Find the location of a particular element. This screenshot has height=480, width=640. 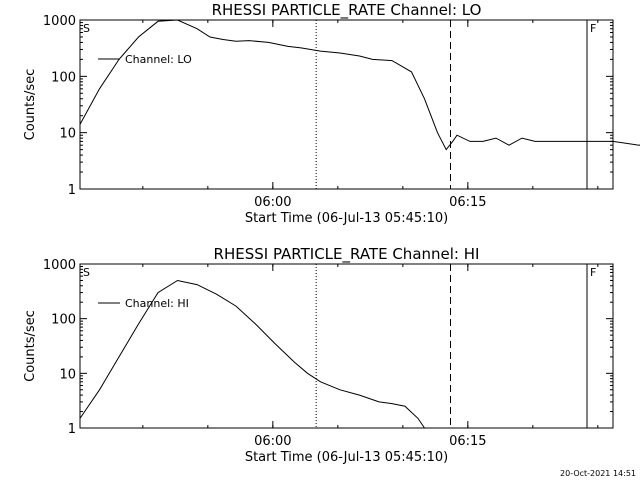

legend-label: Channel: HI is located at coordinates (157, 303).